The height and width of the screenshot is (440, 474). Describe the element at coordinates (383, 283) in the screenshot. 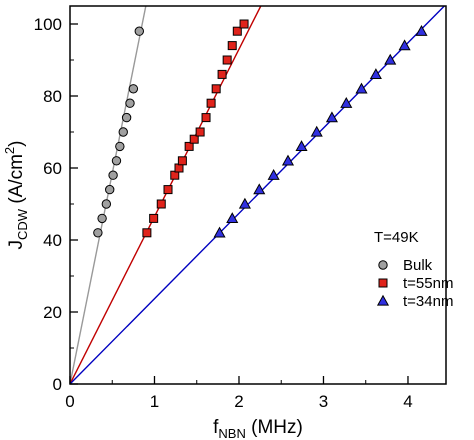

I see `legend-marker-square` at that location.